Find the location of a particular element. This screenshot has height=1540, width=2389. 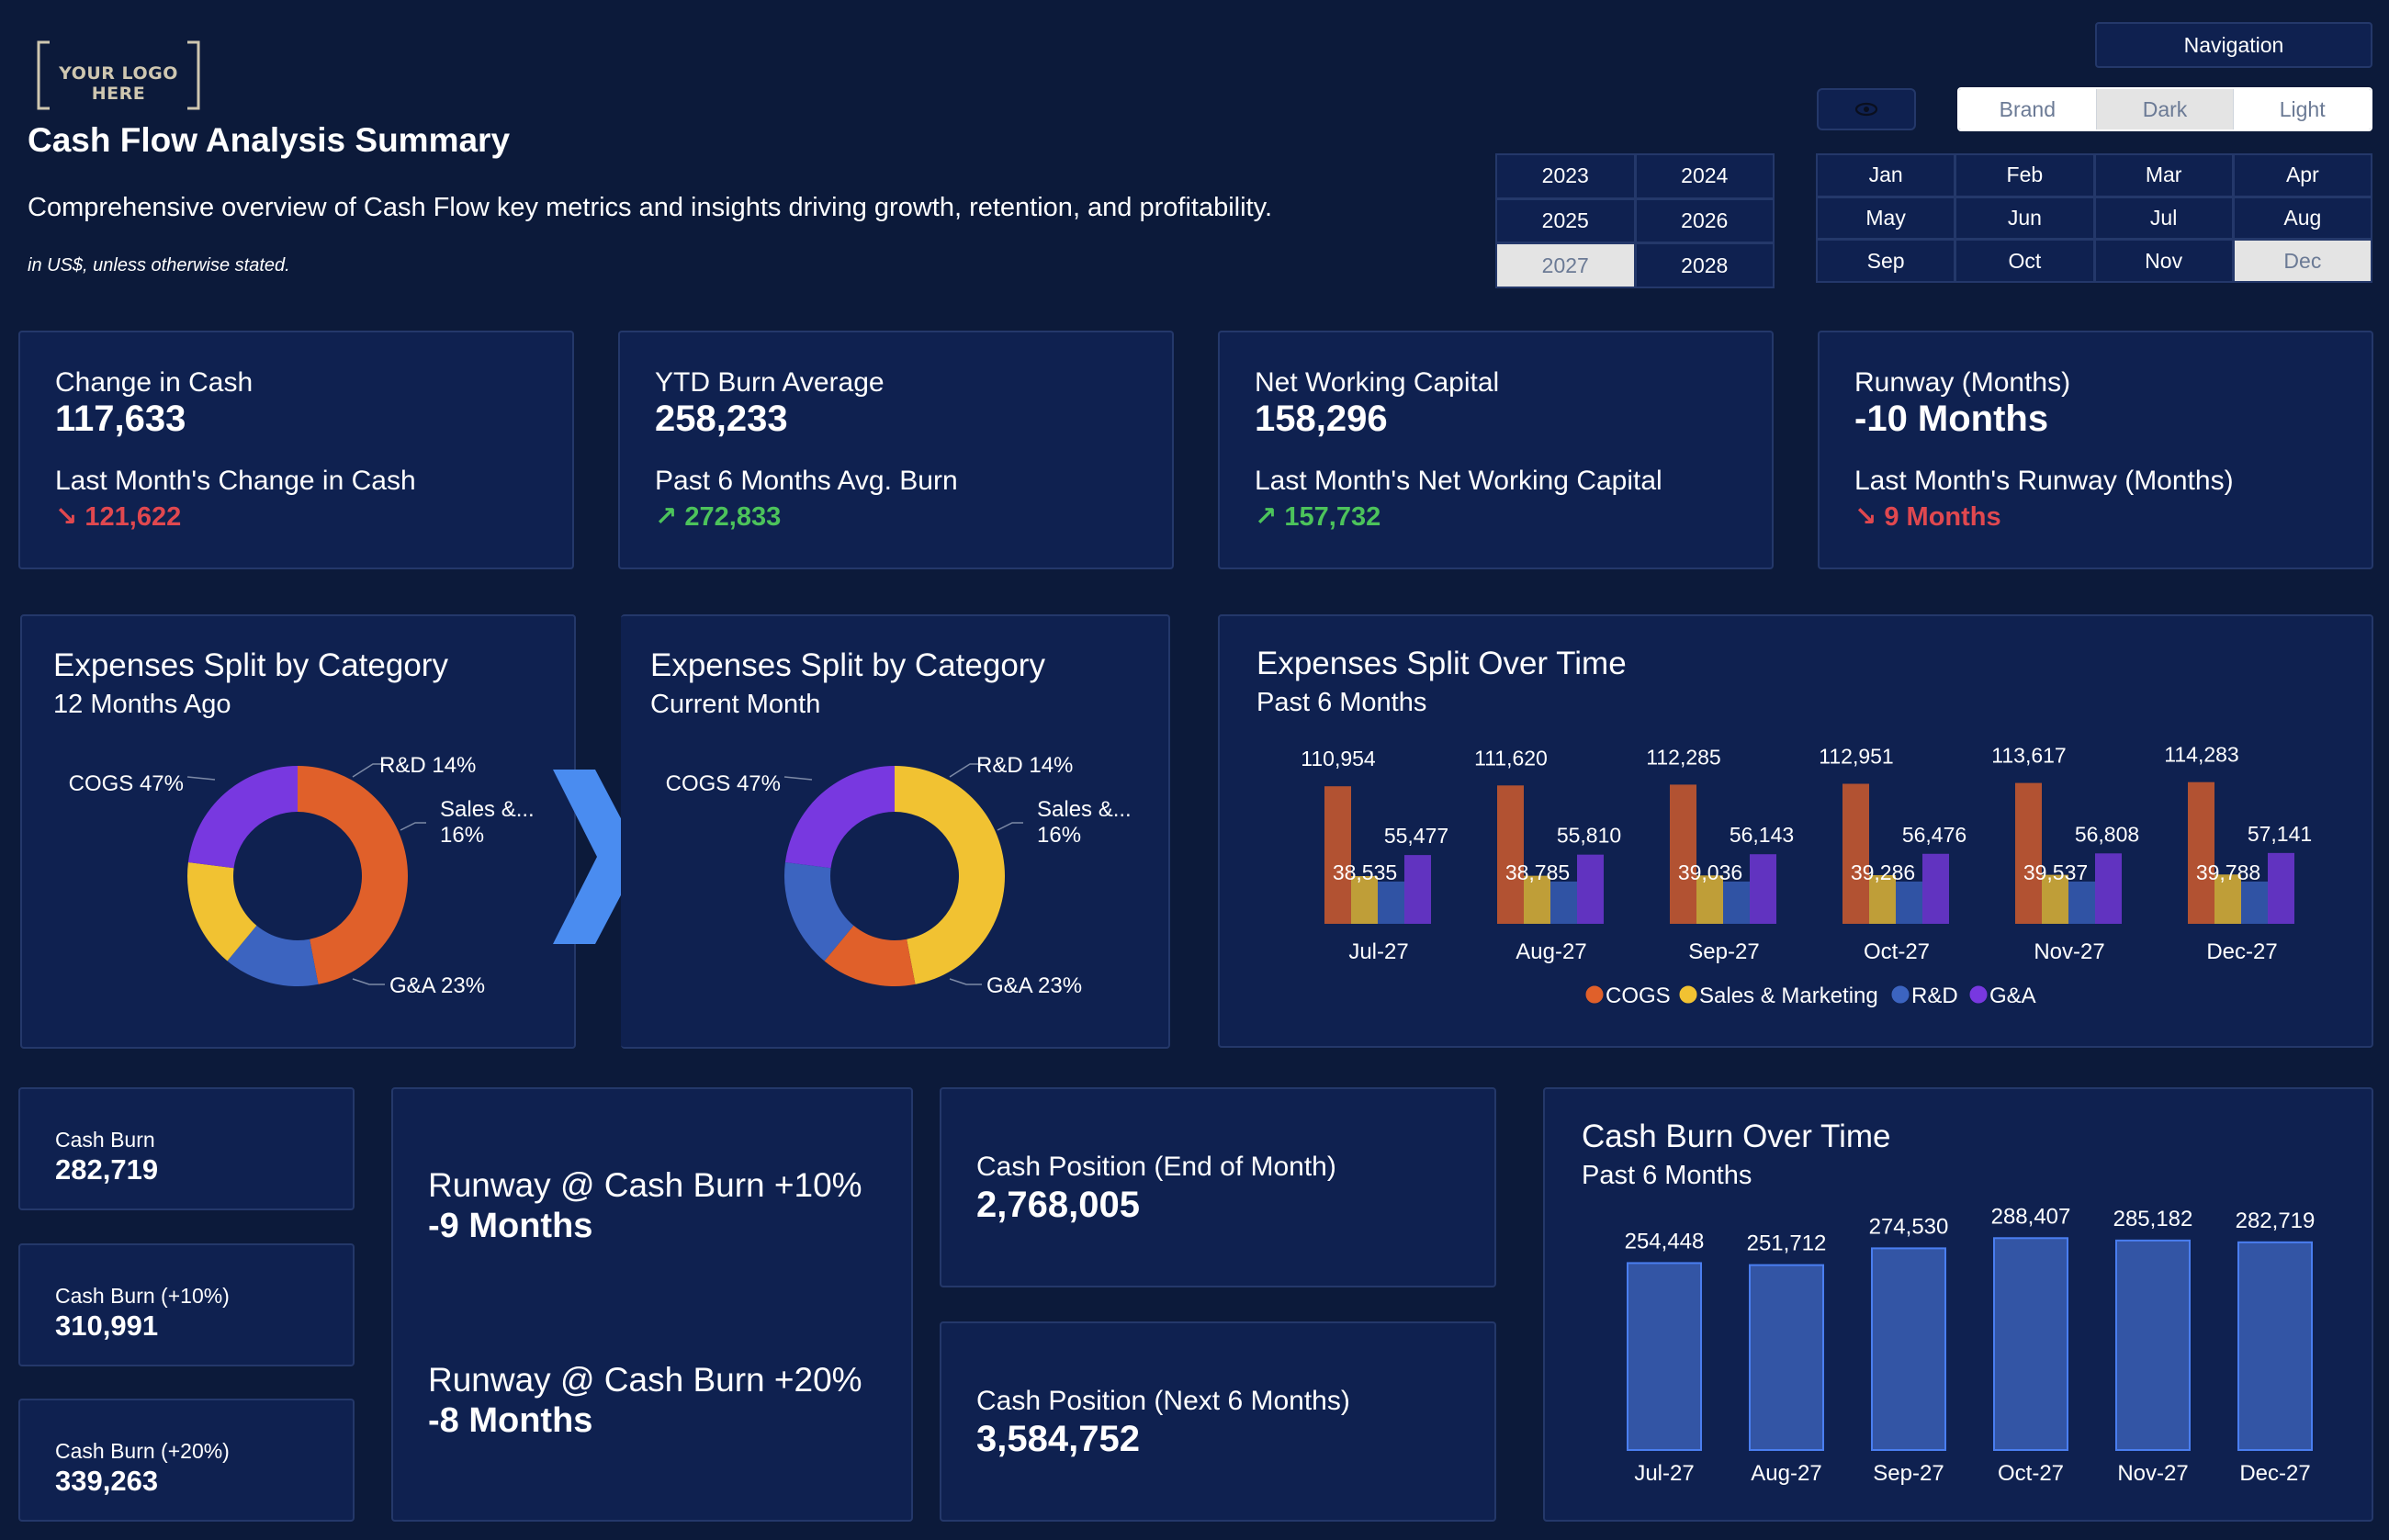

year-slicer: 2023 2024 2025 2026 2027 2028 is located at coordinates (1635, 220).